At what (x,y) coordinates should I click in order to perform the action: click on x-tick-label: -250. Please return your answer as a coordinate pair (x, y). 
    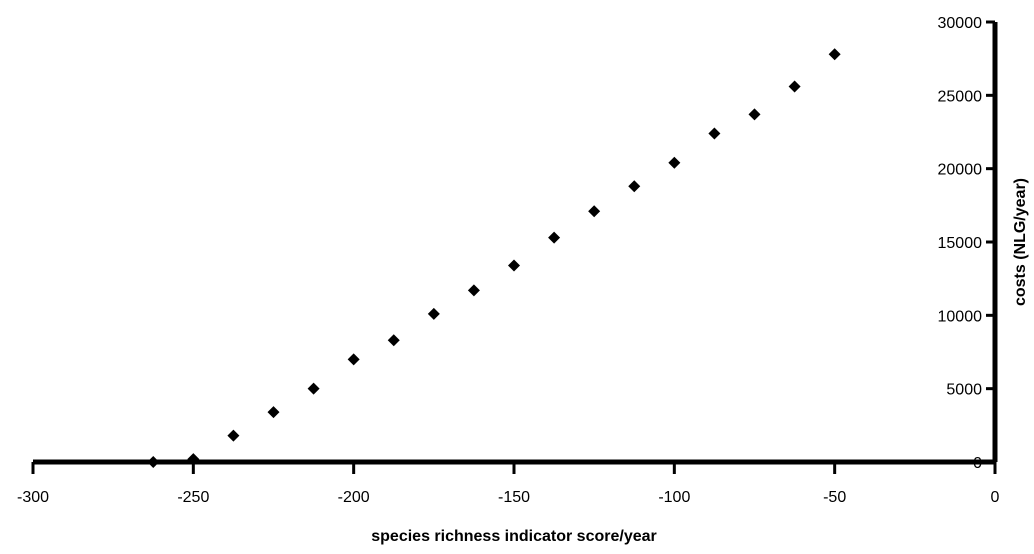
    Looking at the image, I should click on (193, 497).